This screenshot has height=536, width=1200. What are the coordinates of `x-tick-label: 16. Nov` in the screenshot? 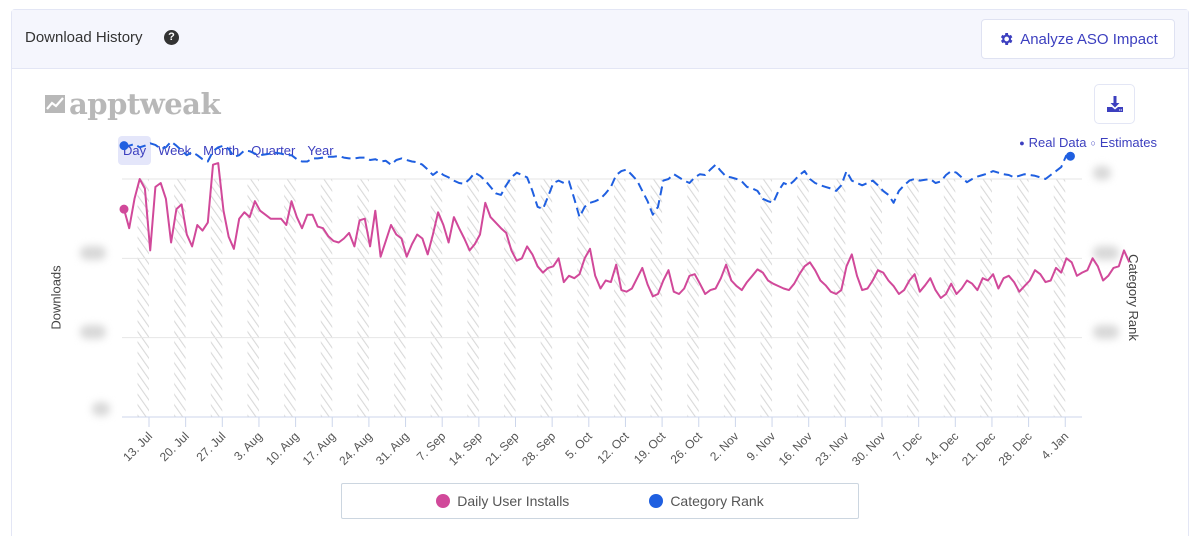 It's located at (795, 448).